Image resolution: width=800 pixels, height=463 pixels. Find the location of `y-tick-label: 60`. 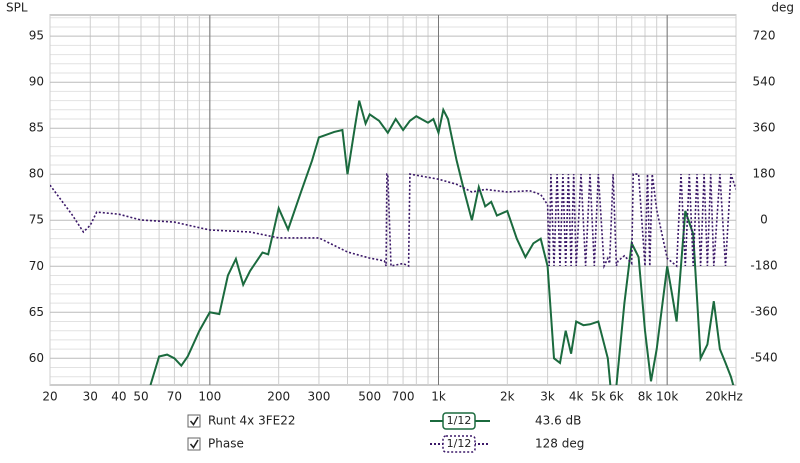

y-tick-label: 60 is located at coordinates (36, 358).